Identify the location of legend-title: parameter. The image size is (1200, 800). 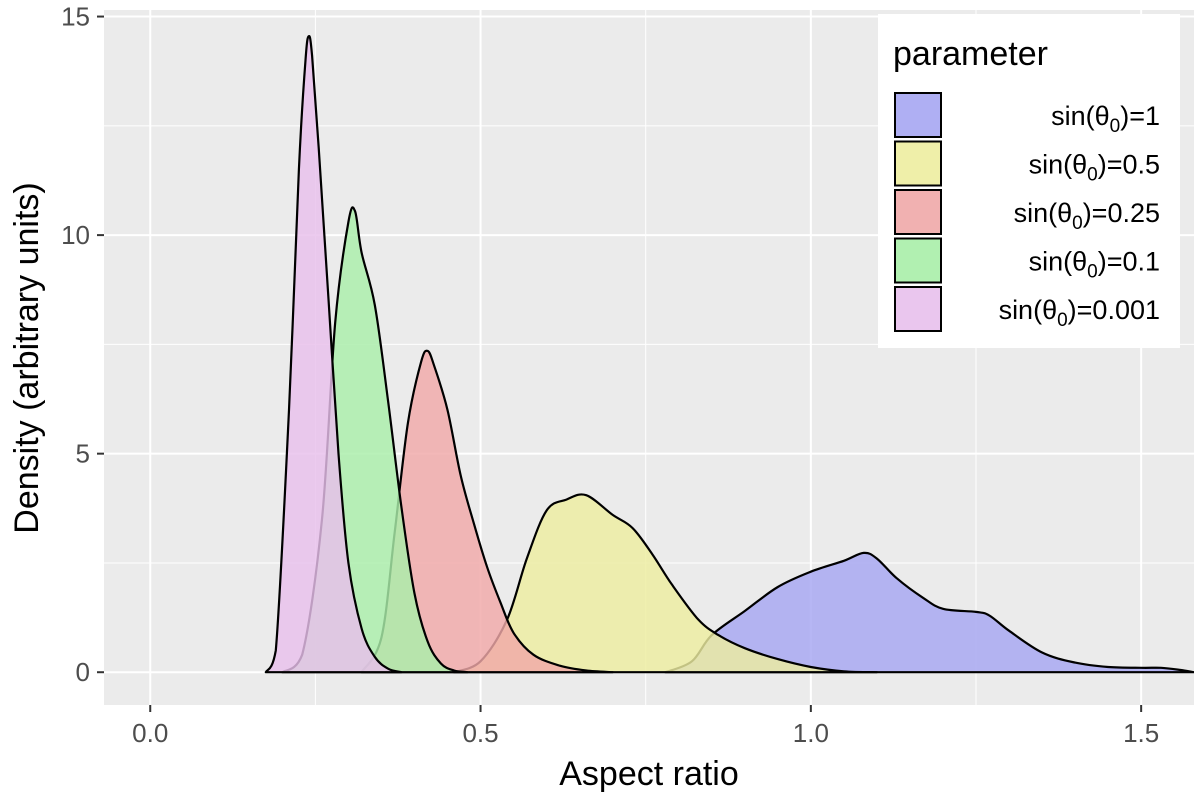
(970, 54).